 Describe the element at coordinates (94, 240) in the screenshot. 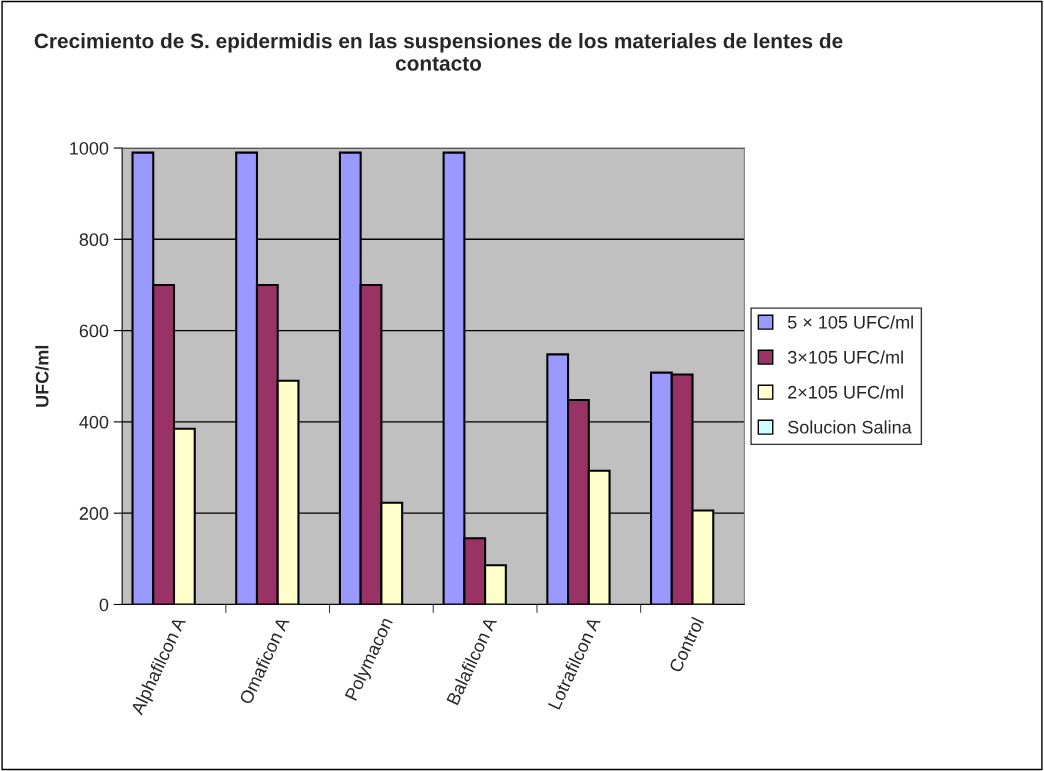

I see `y-tick-label: 800` at that location.